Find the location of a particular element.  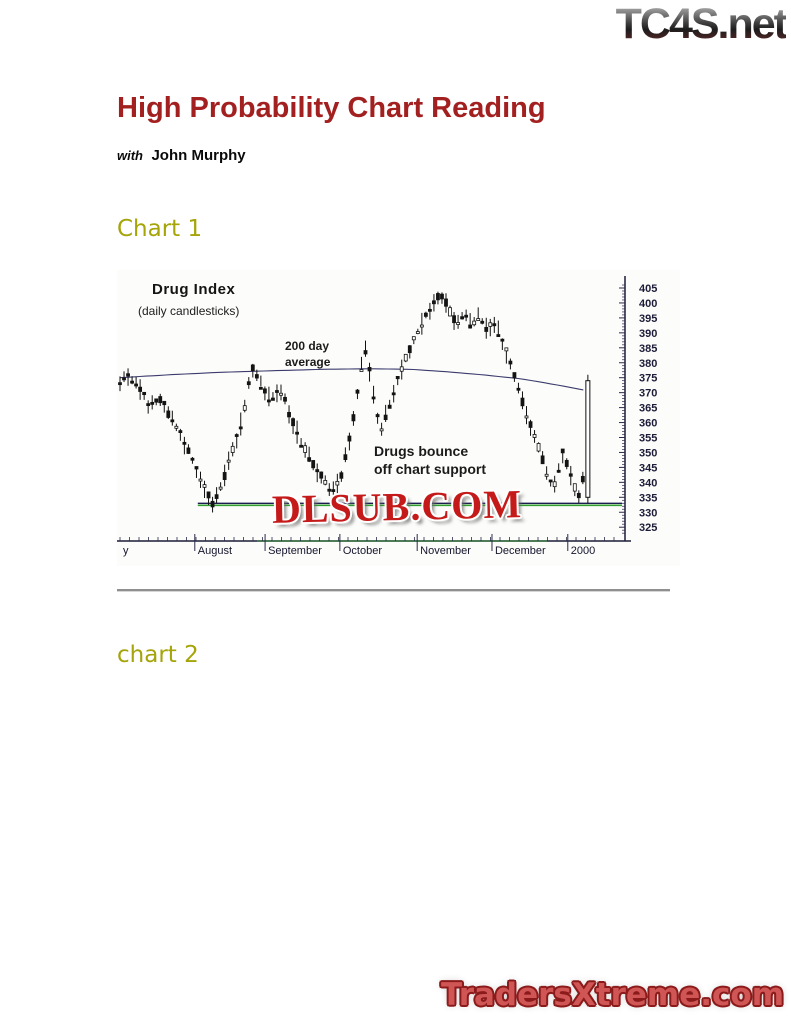

support-line is located at coordinates (409, 504).